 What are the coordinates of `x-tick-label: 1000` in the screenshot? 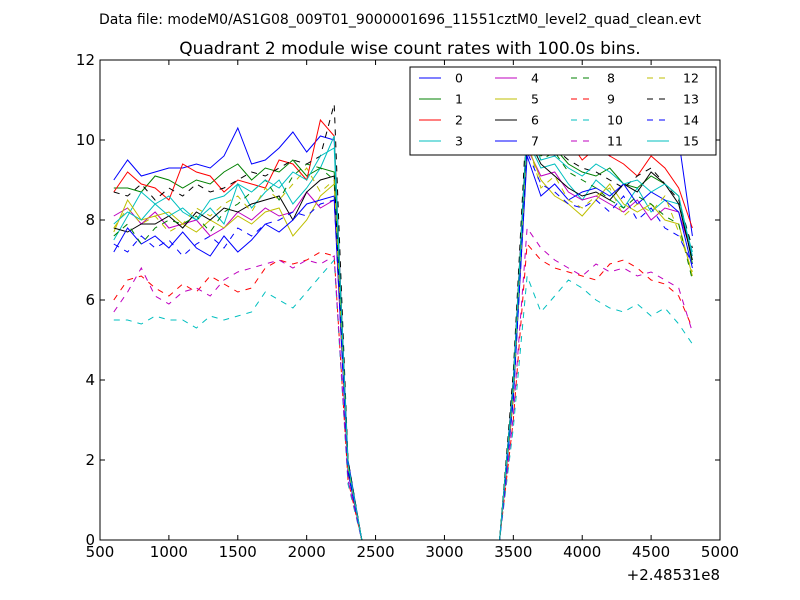 It's located at (169, 552).